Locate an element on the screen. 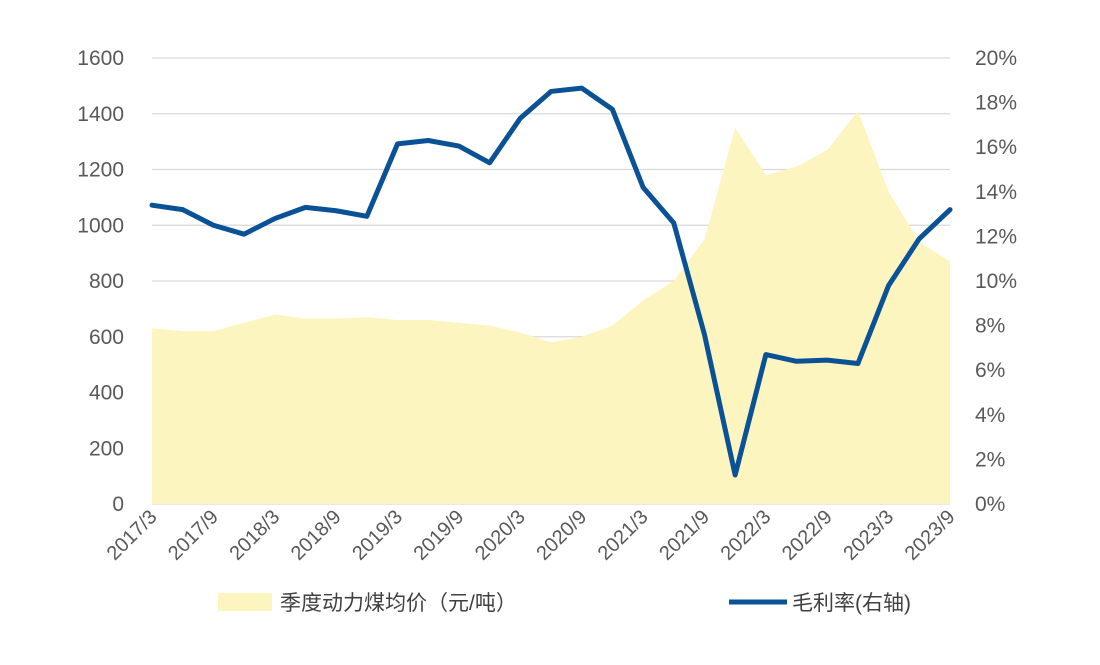 Image resolution: width=1100 pixels, height=665 pixels. right-tick-label: 20% is located at coordinates (996, 58).